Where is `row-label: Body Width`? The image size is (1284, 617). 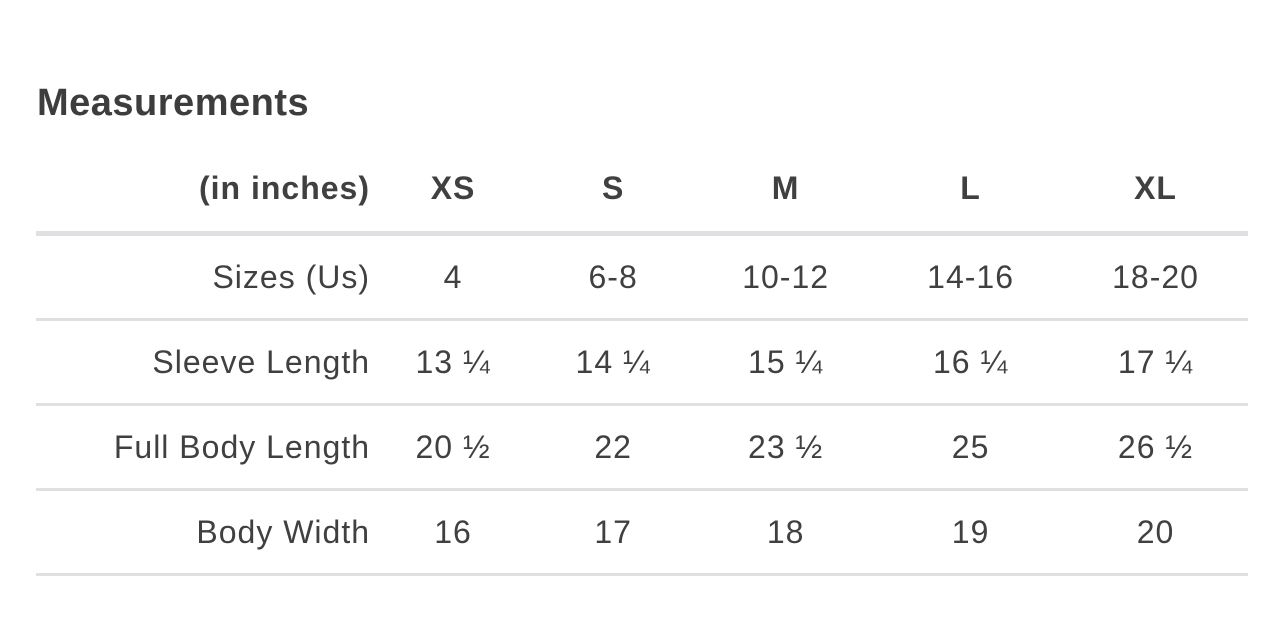 row-label: Body Width is located at coordinates (204, 532).